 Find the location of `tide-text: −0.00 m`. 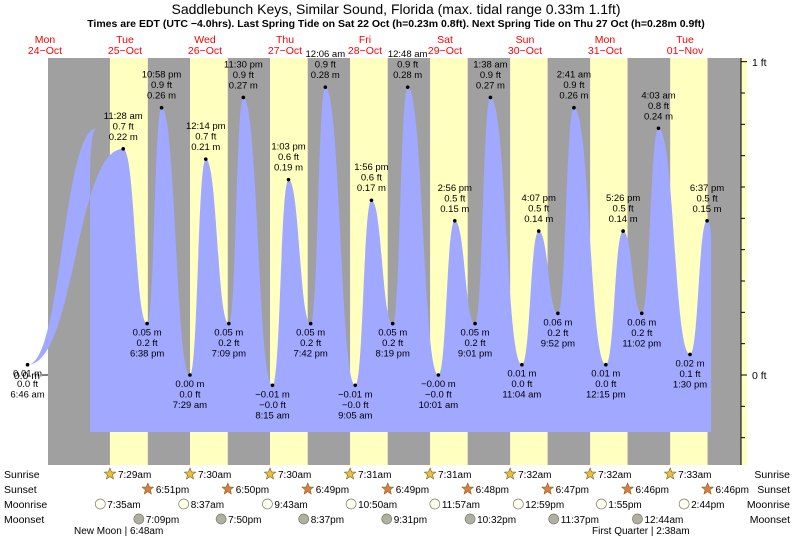

tide-text: −0.00 m is located at coordinates (438, 384).